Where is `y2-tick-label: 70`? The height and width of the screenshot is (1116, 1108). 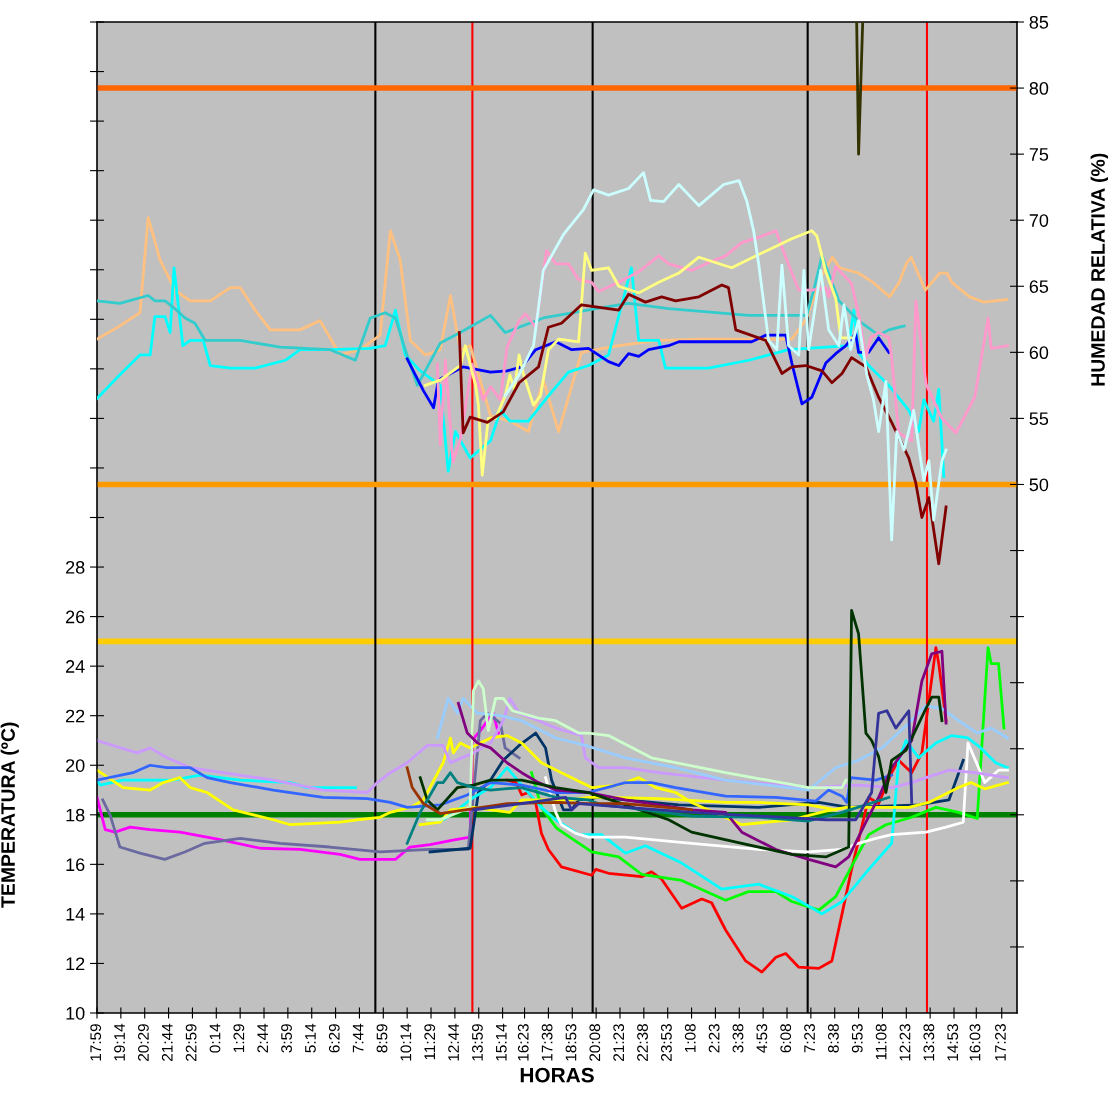 y2-tick-label: 70 is located at coordinates (1039, 220).